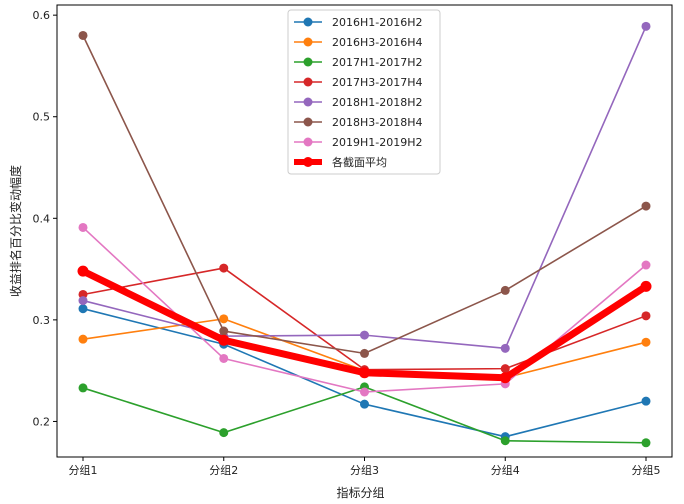  What do you see at coordinates (359, 162) in the screenshot?
I see `legend-label: 各截面平均` at bounding box center [359, 162].